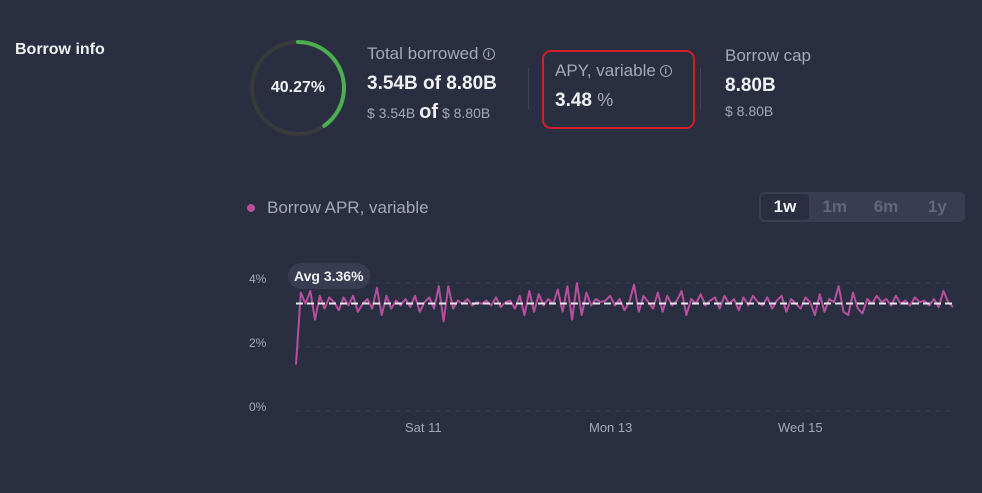 The width and height of the screenshot is (982, 493). I want to click on range-1w: 1w, so click(785, 207).